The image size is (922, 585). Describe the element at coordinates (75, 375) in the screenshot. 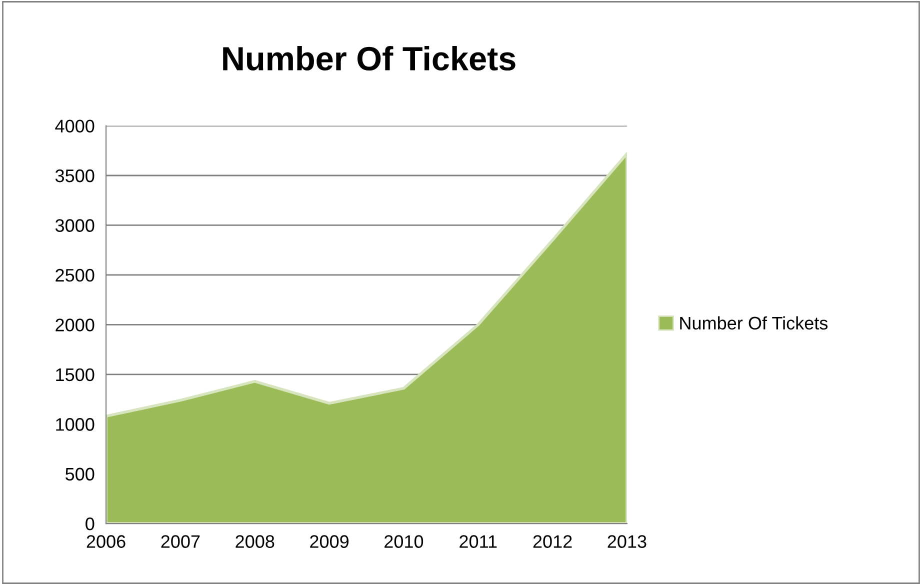

I see `y-tick-label: 1500` at that location.